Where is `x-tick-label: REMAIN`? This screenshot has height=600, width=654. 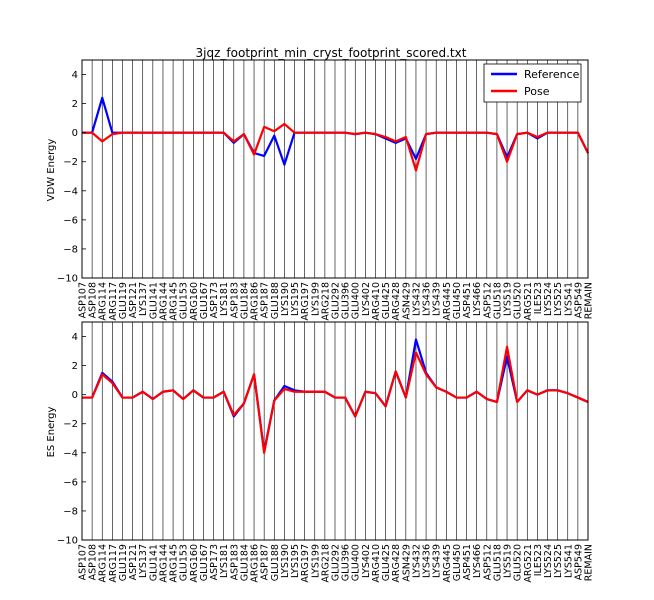
x-tick-label: REMAIN is located at coordinates (589, 300).